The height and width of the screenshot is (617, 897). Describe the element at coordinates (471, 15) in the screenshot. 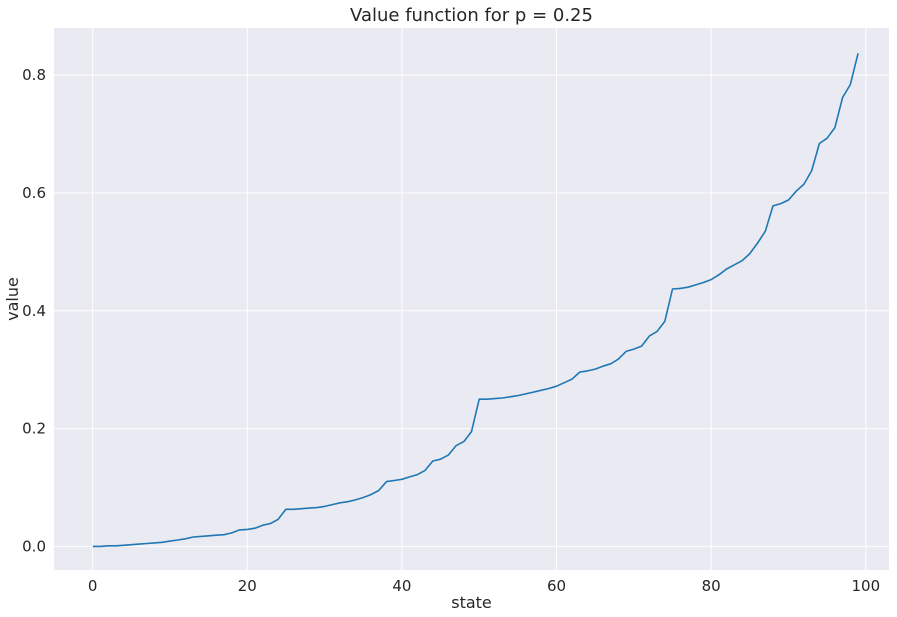

I see `chart-title: Value function for p = 0.25` at that location.